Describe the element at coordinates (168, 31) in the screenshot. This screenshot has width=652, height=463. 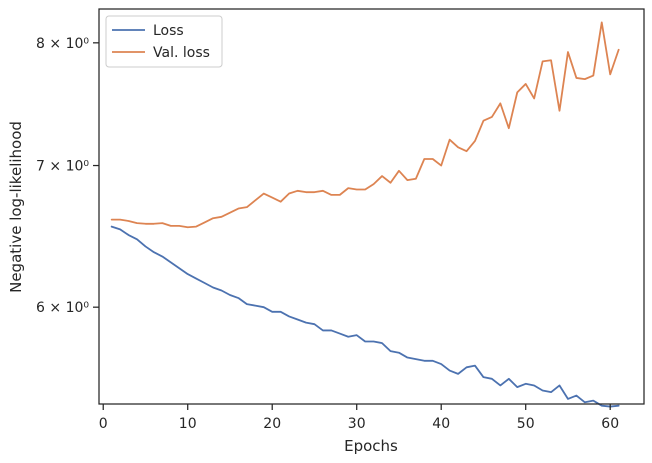
I see `legend-label-loss: Loss` at that location.